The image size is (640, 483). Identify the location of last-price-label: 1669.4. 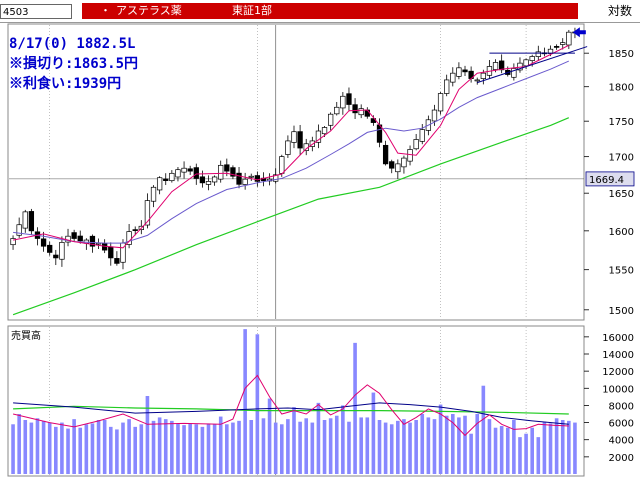
(606, 180).